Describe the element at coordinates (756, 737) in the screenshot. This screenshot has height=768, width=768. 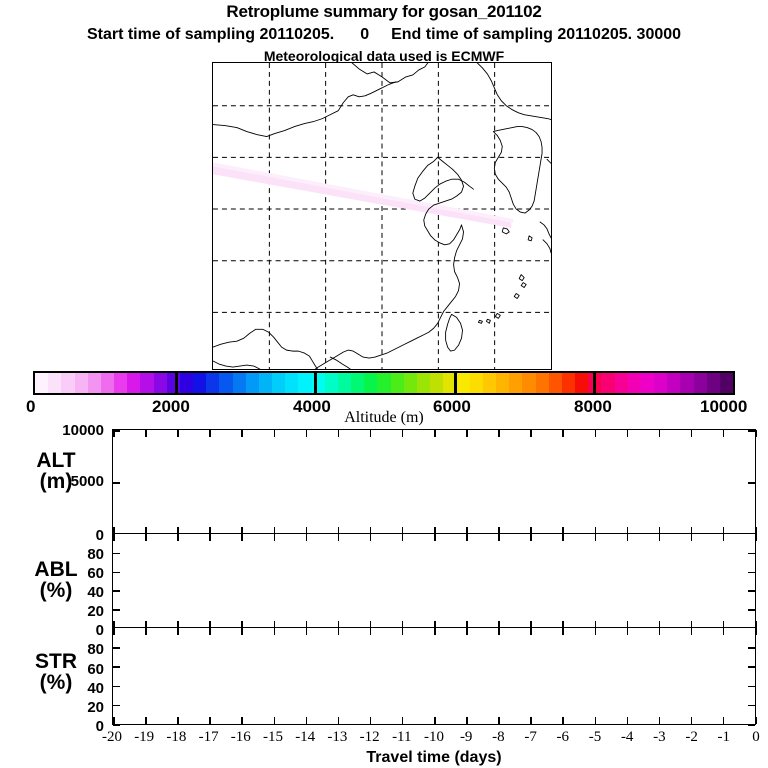
I see `xtick-label-20: 0` at that location.